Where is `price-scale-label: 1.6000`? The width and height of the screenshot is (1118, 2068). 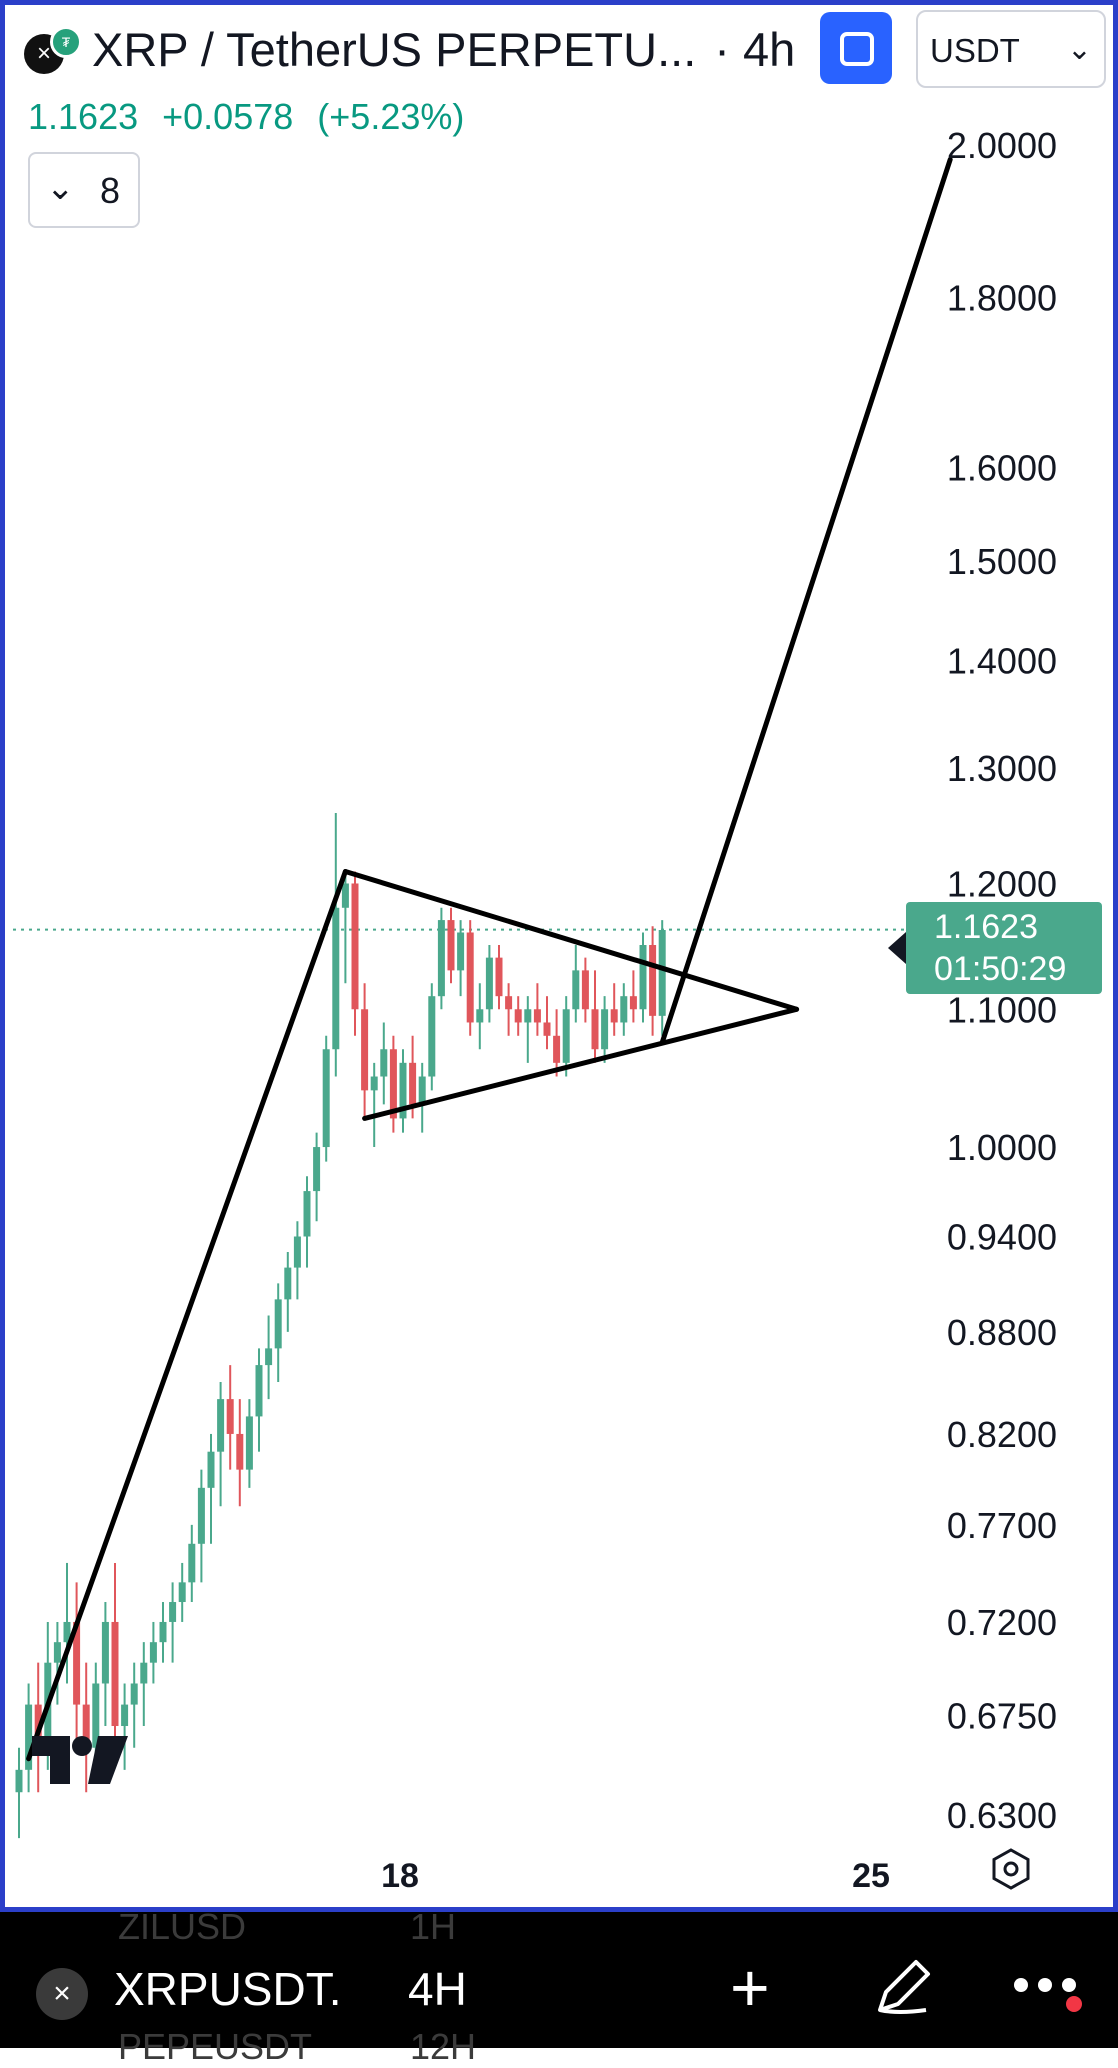 price-scale-label: 1.6000 is located at coordinates (1002, 468).